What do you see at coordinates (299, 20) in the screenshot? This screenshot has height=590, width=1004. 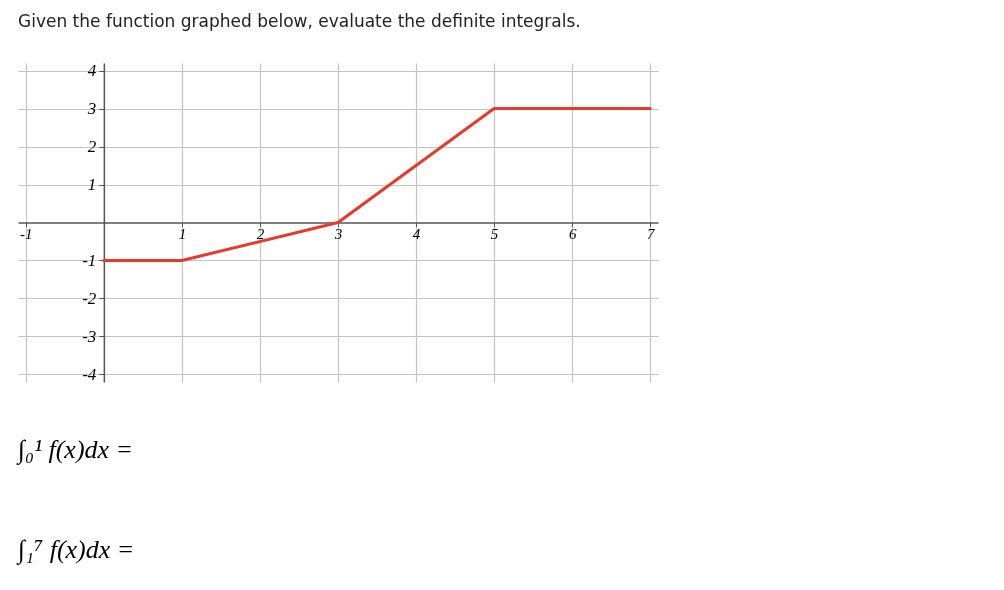 I see `chart-title: Given the function graphed below, evaluate the definite integrals.` at bounding box center [299, 20].